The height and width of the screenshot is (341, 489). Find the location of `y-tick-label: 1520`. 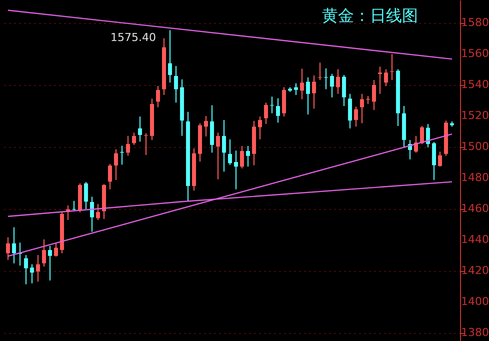

y-tick-label: 1520 is located at coordinates (475, 115).